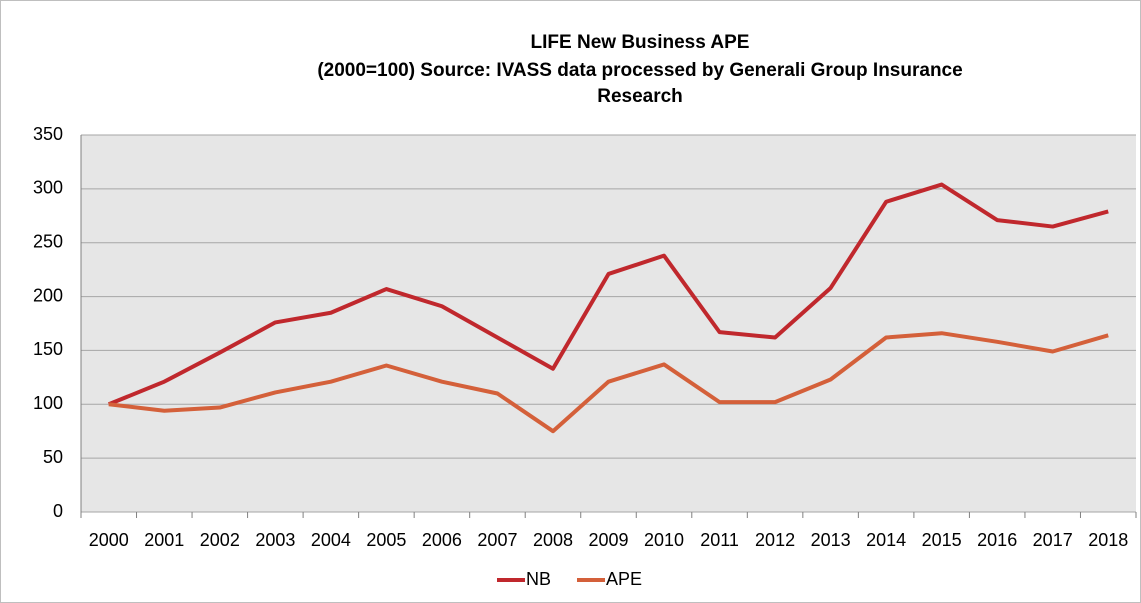 Image resolution: width=1141 pixels, height=603 pixels. What do you see at coordinates (640, 96) in the screenshot?
I see `chart-title: Research` at bounding box center [640, 96].